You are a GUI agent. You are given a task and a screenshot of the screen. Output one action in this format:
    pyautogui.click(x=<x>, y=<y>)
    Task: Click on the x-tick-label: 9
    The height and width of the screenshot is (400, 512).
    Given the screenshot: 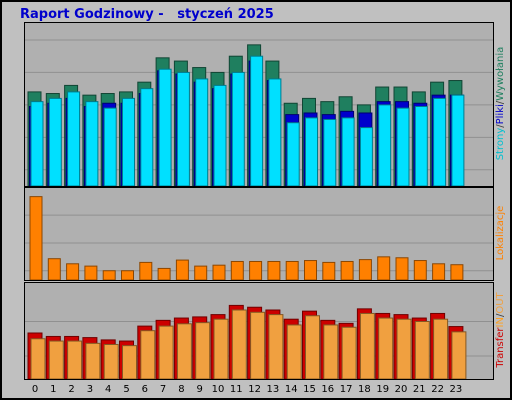 What is the action you would take?
    pyautogui.click(x=200, y=389)
    